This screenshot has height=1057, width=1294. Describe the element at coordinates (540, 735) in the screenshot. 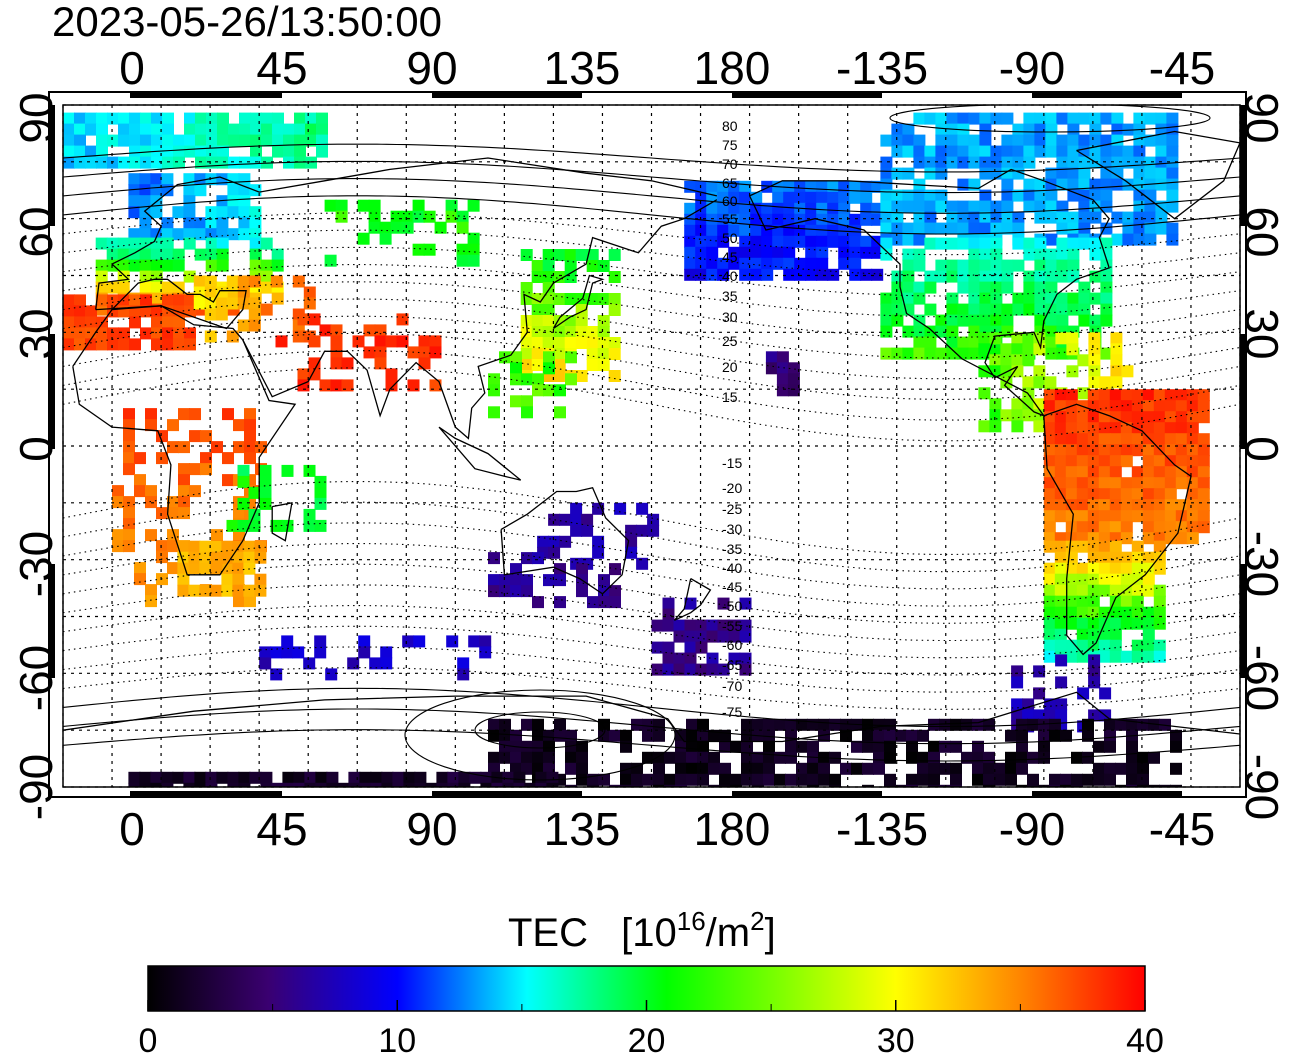

I see `mlat-contour-pole` at that location.